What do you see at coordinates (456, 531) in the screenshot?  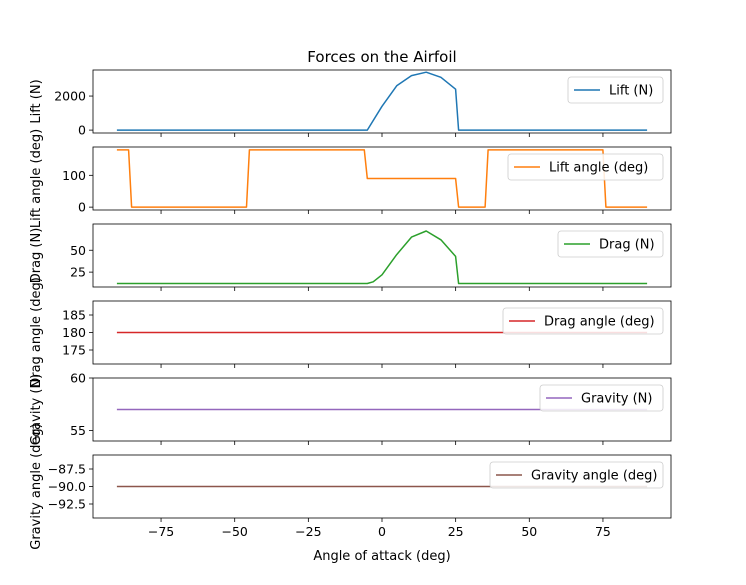 I see `x-tick-label: 25` at bounding box center [456, 531].